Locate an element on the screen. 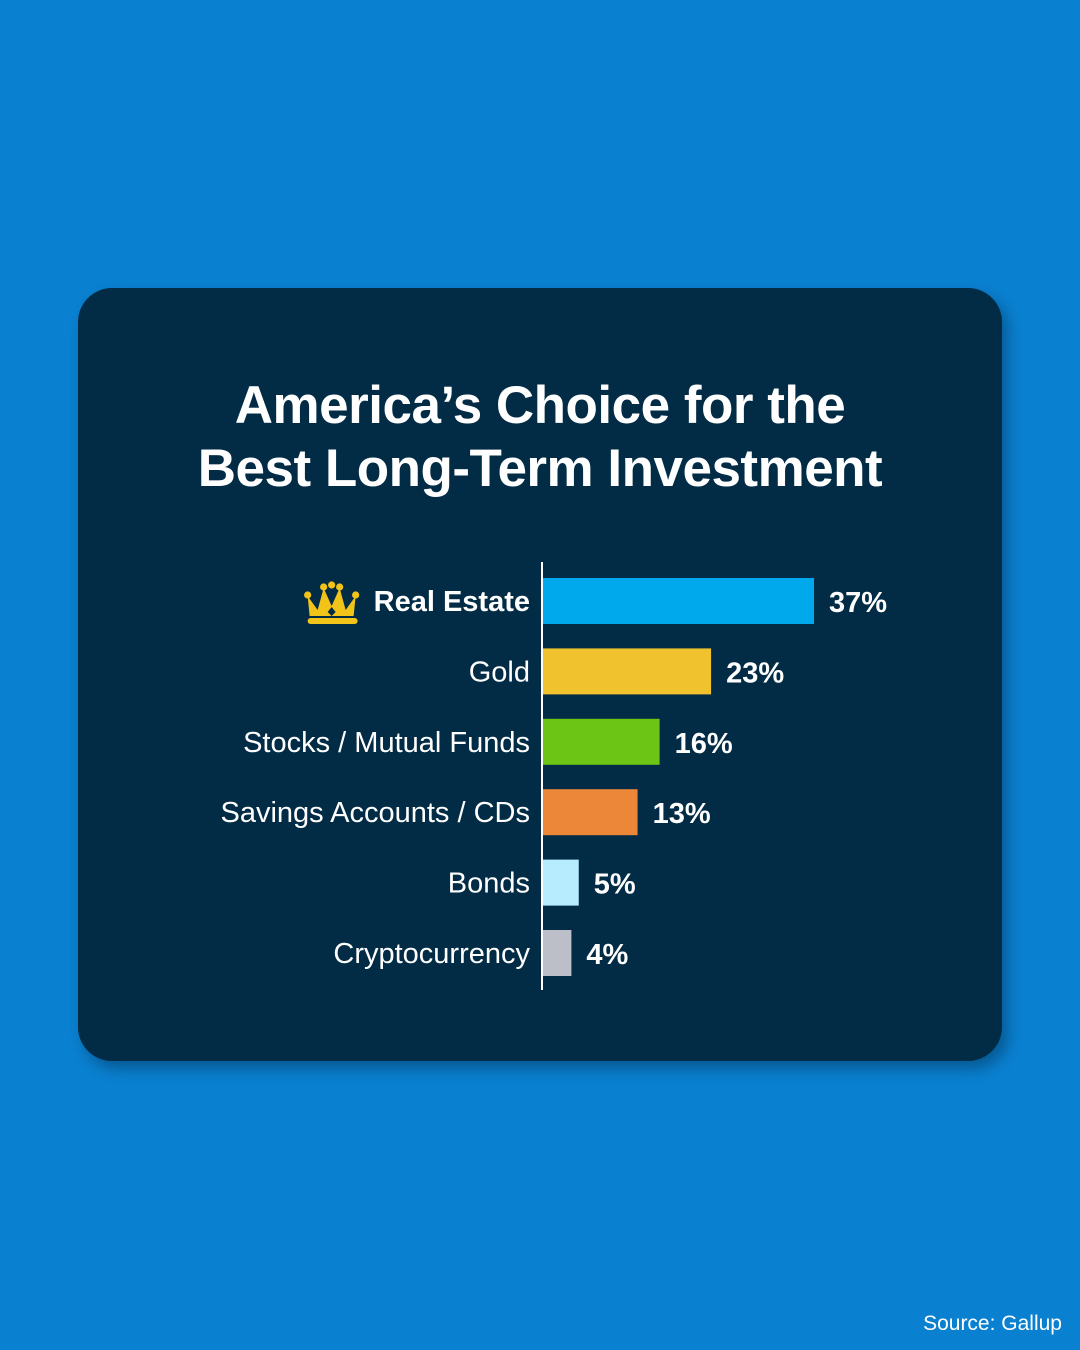 This screenshot has height=1350, width=1080. chart-title-line-1: America’s Choice for the is located at coordinates (540, 405).